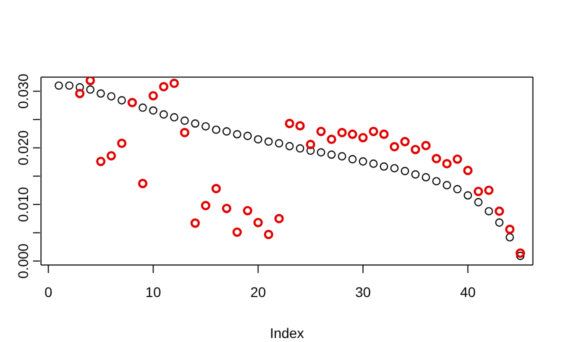 This screenshot has height=342, width=573. I want to click on y-tick-label: 0.020, so click(23, 148).